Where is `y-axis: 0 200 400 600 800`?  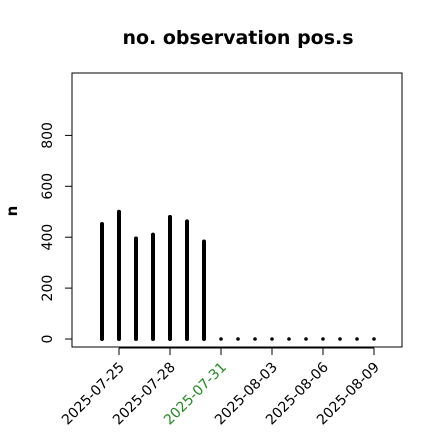
y-axis: 0 200 400 600 800 is located at coordinates (56, 233).